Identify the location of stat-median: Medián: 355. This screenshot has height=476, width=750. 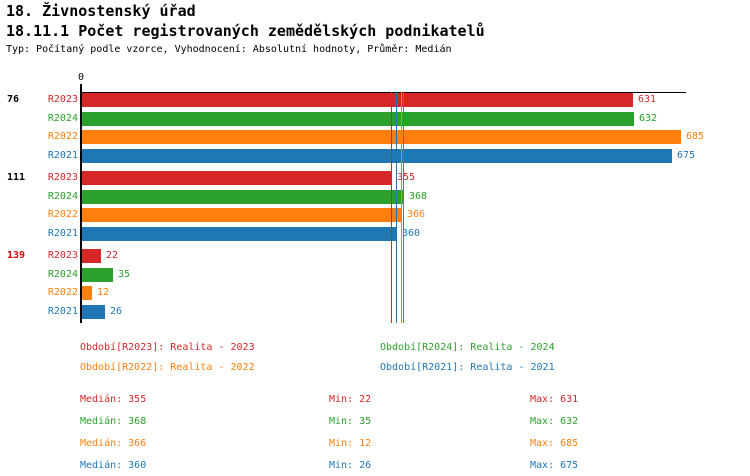
(113, 399).